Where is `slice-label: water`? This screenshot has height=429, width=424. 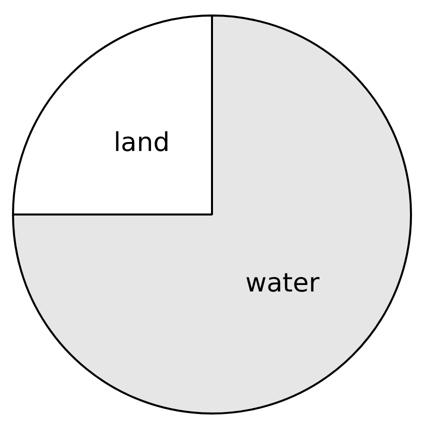
slice-label: water is located at coordinates (282, 283).